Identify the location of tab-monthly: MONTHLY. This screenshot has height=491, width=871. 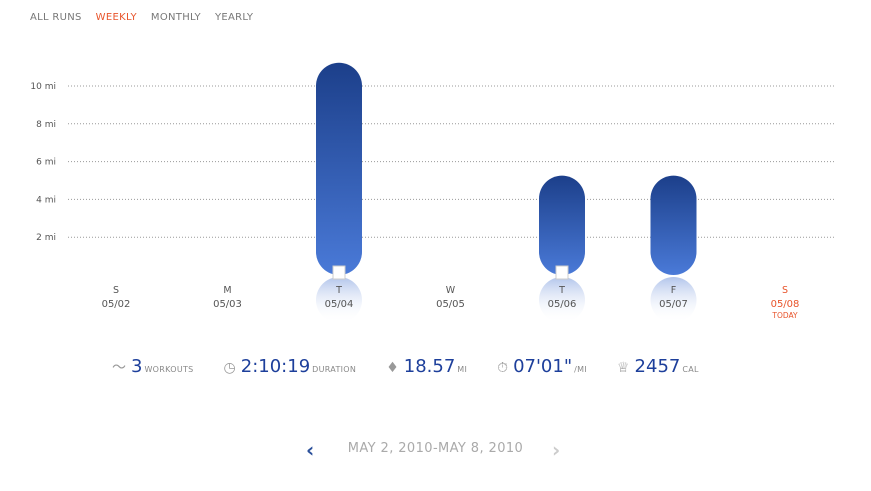
(175, 17).